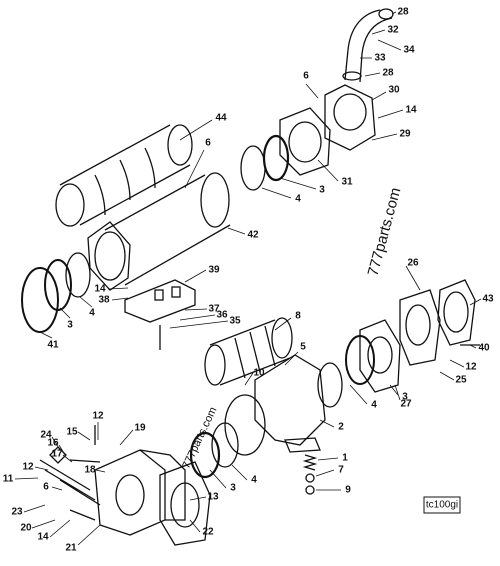  What do you see at coordinates (406, 404) in the screenshot?
I see `callout-number: 27` at bounding box center [406, 404].